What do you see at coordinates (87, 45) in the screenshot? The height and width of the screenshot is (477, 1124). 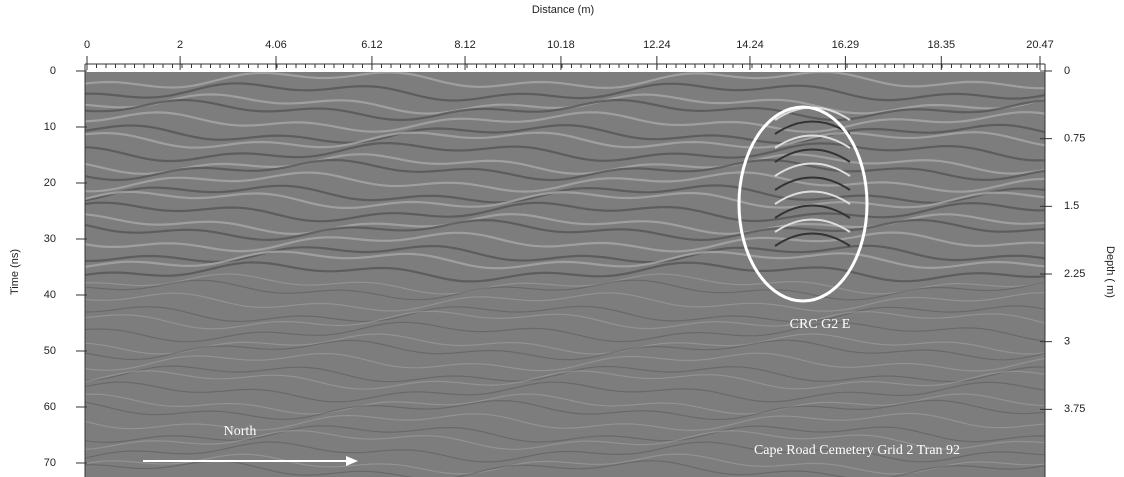 I see `x-tick-label: 0` at bounding box center [87, 45].